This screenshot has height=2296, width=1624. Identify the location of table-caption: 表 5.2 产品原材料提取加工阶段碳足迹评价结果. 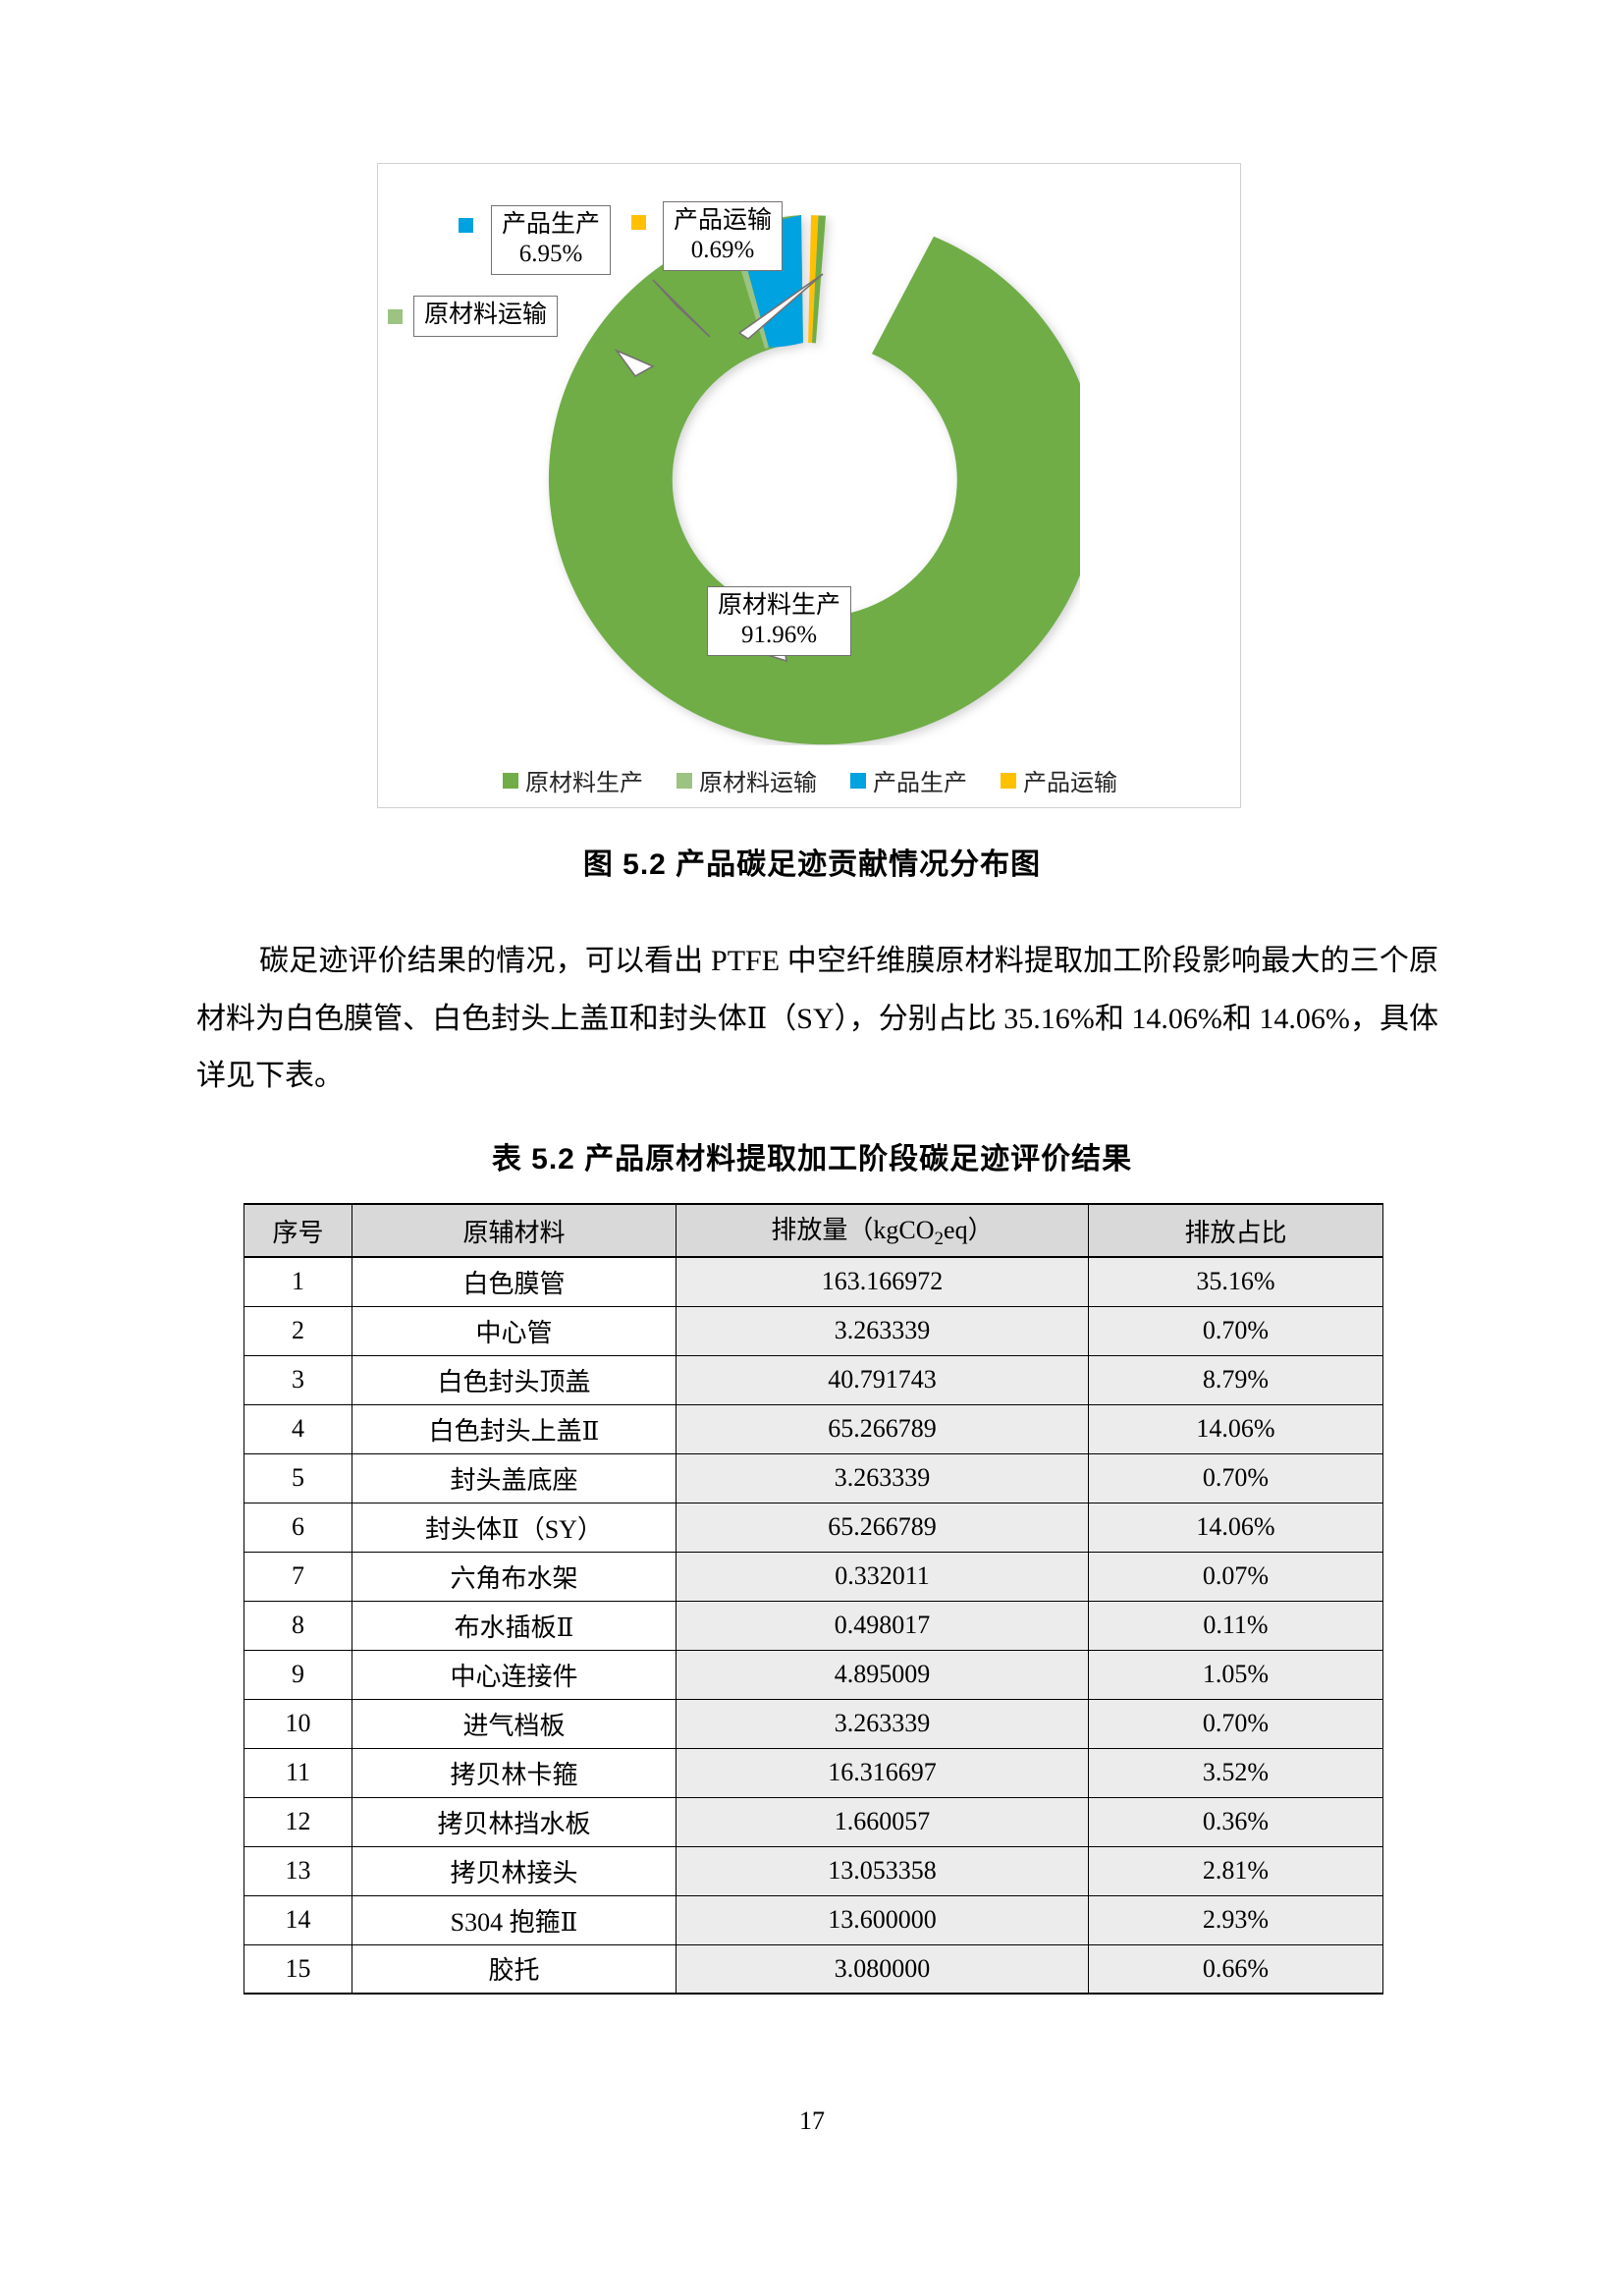
(812, 1159).